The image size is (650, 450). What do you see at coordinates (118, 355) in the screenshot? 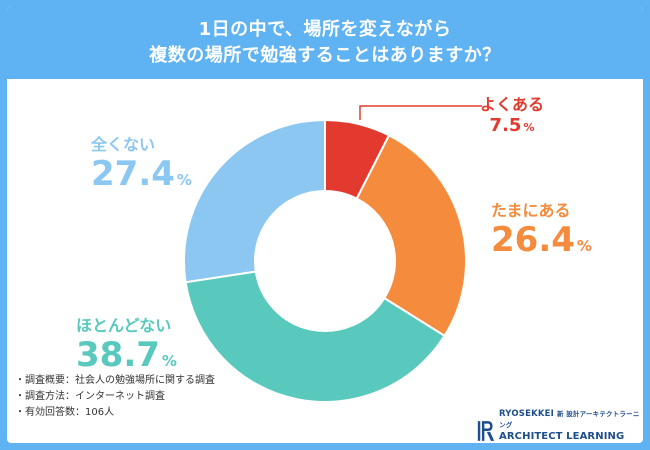
I see `label-hotondonai-value: 38.7` at bounding box center [118, 355].